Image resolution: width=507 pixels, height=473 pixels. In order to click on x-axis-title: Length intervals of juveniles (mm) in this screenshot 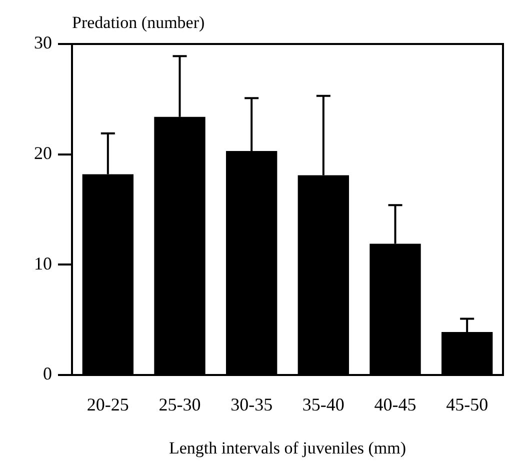, I will do `click(287, 448)`.